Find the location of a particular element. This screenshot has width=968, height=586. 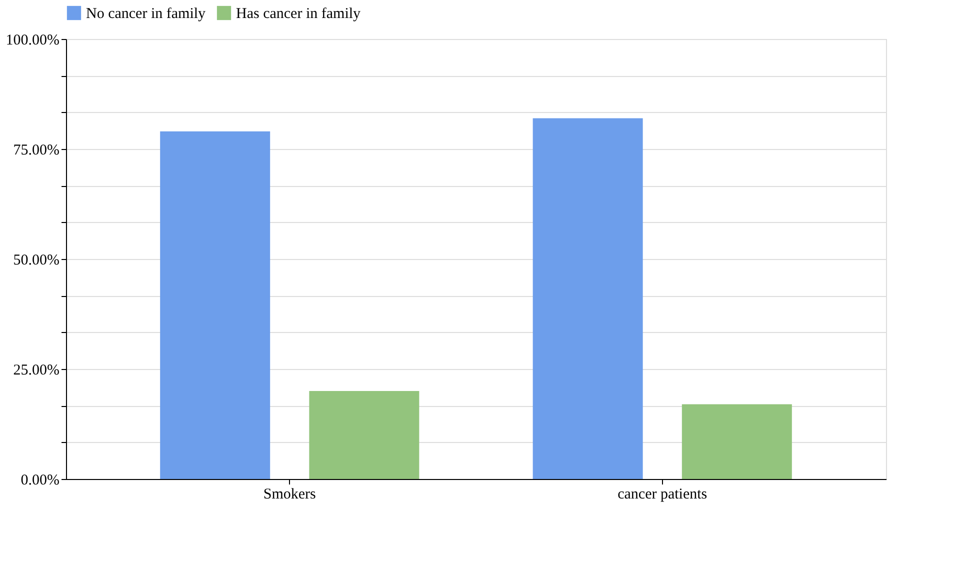

y-tick-label: 50.00% is located at coordinates (36, 260).